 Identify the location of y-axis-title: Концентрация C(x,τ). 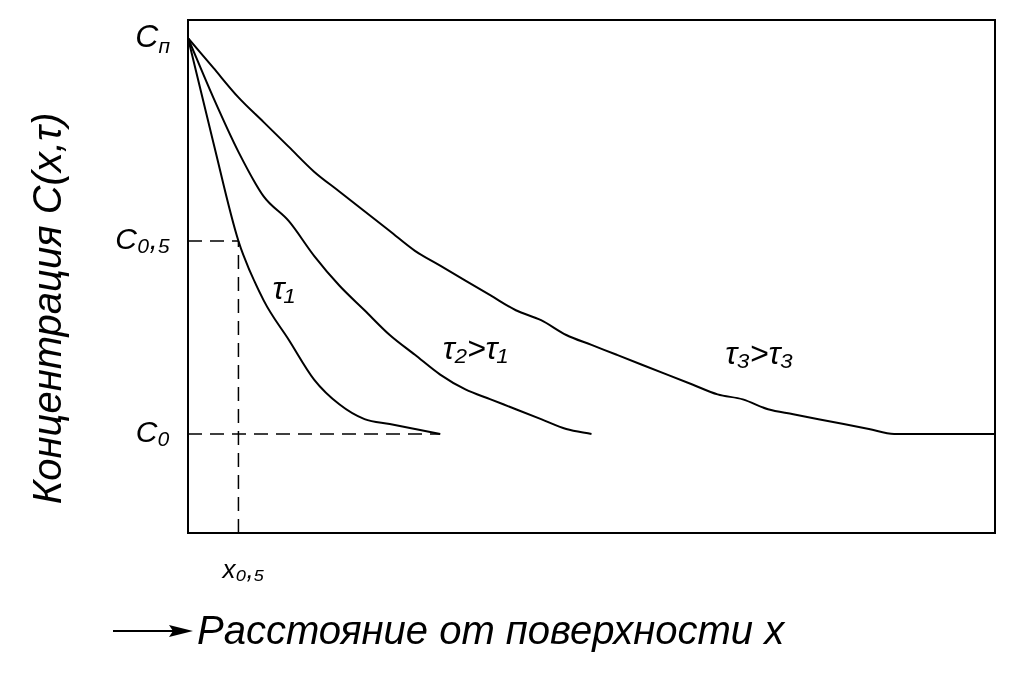
(48, 308).